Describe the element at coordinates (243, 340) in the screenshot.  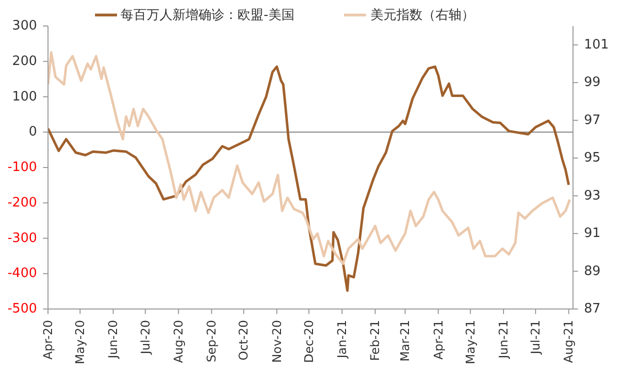
I see `x-tick-label: Oct-20` at that location.